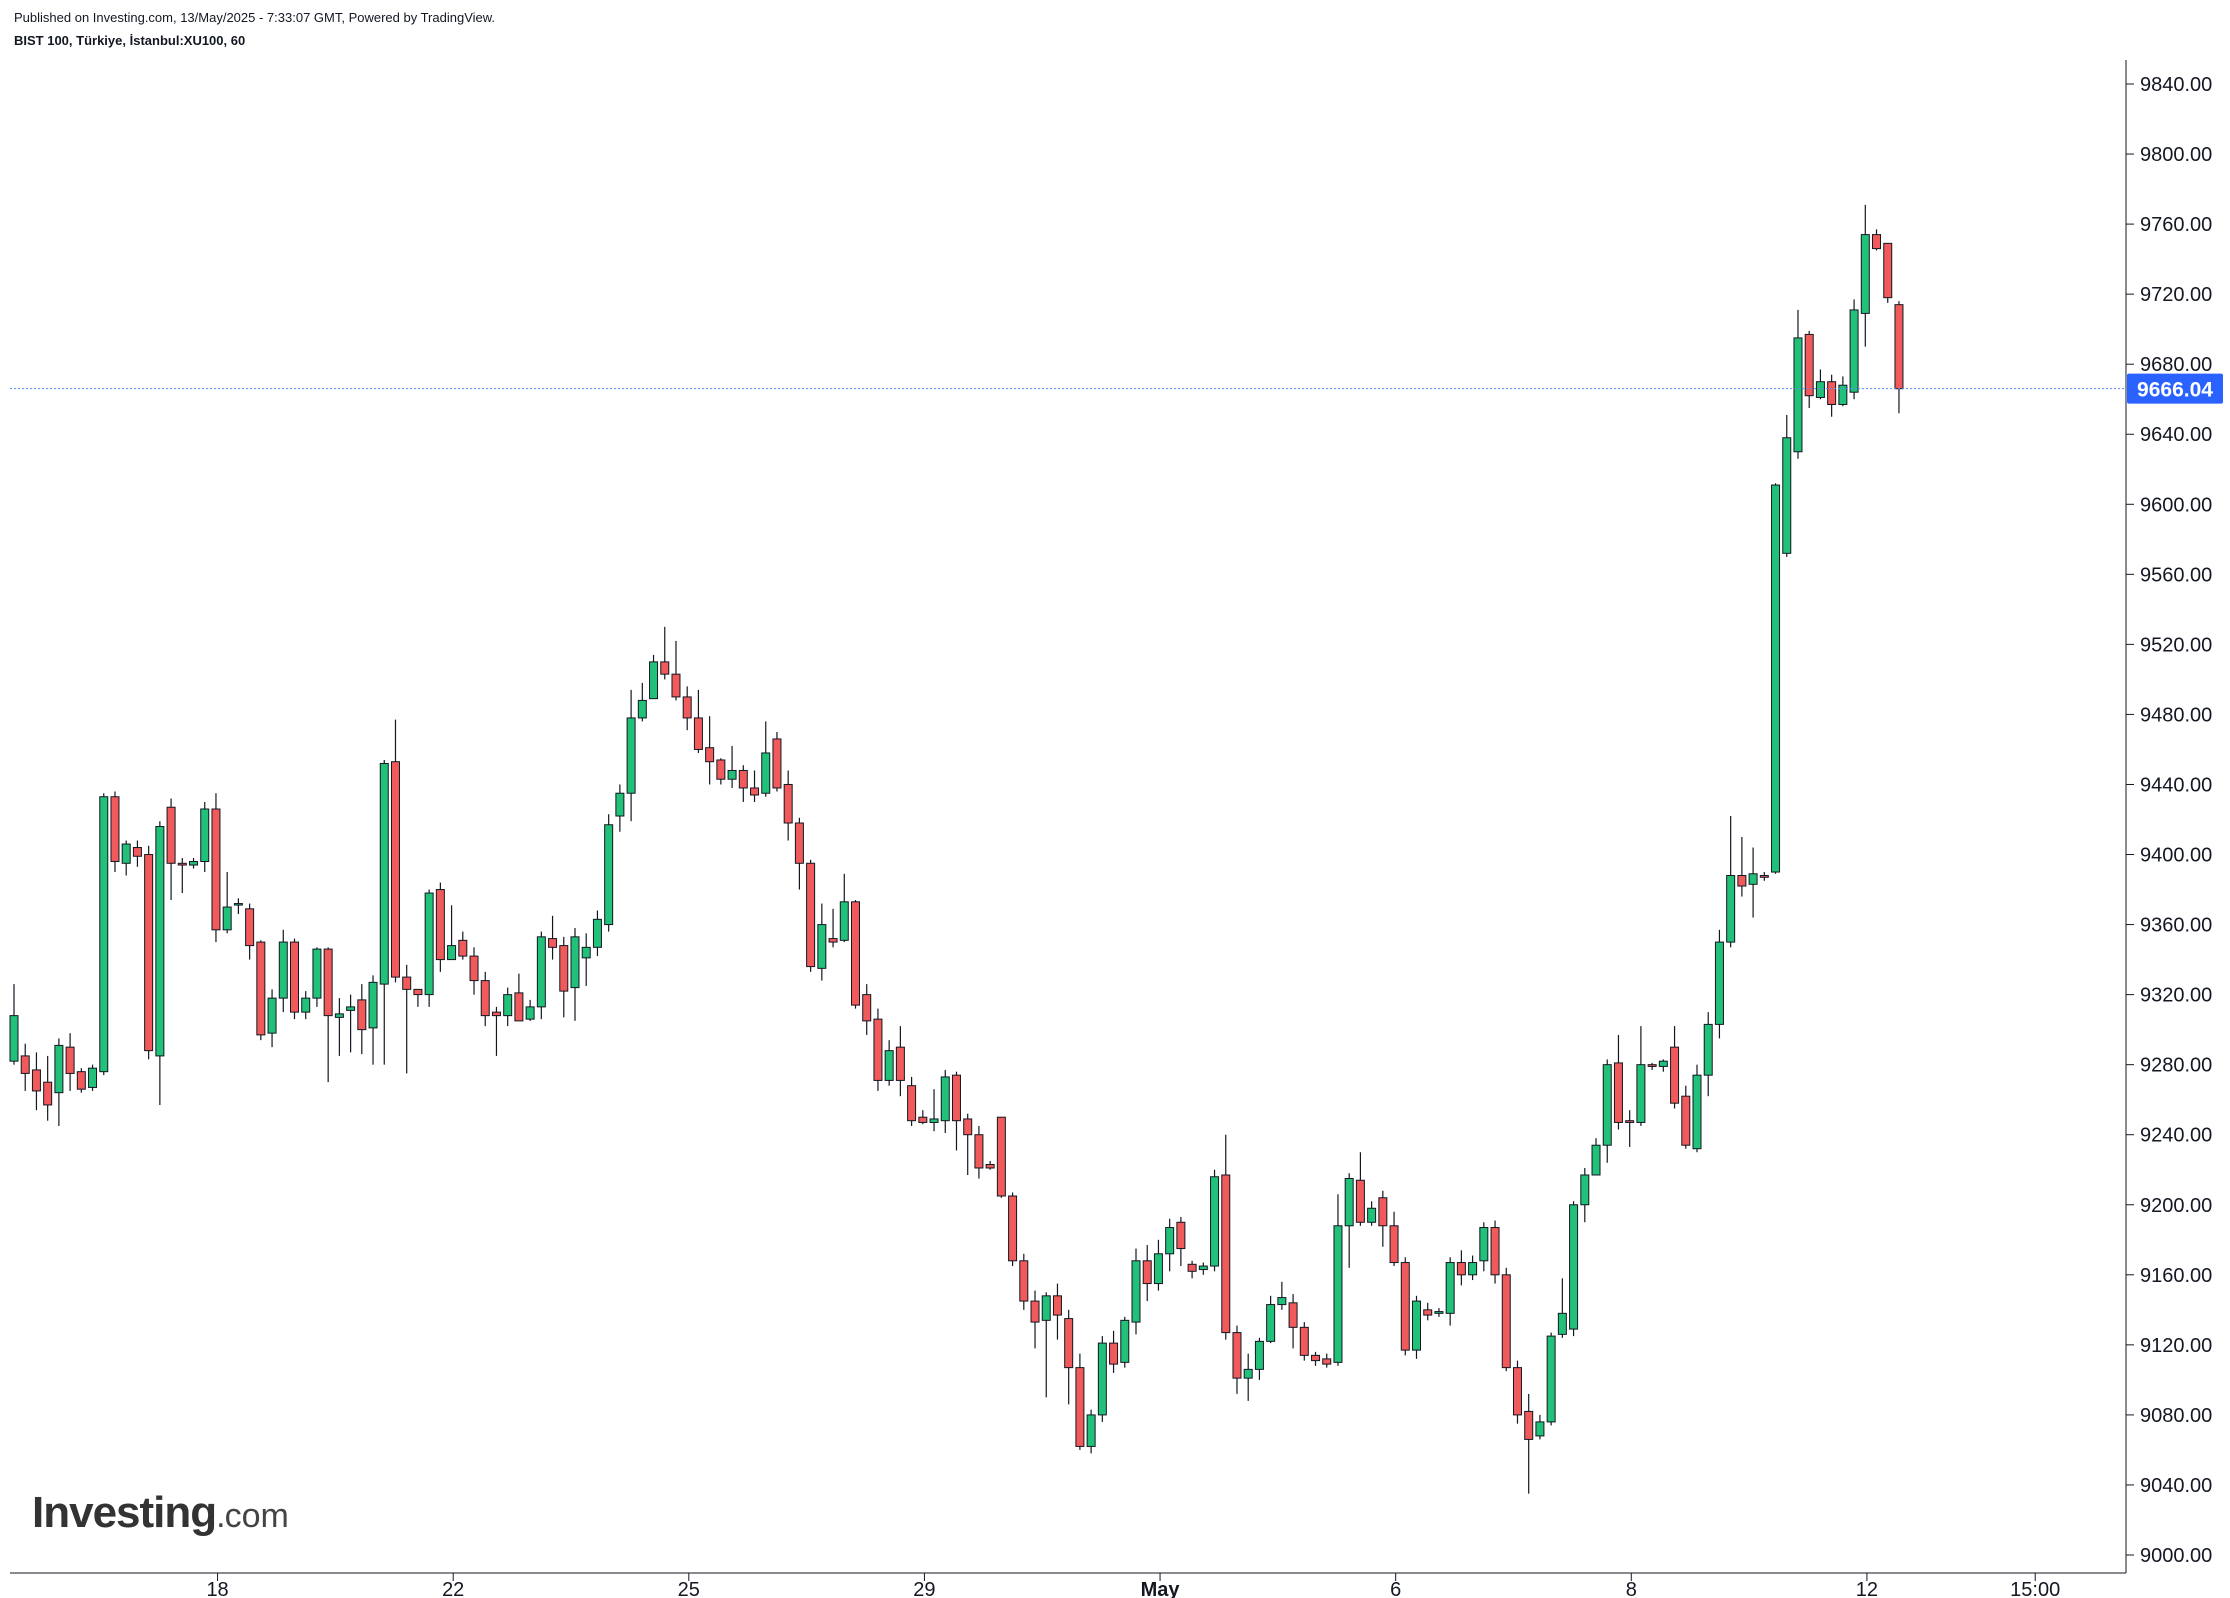 The height and width of the screenshot is (1598, 2230). What do you see at coordinates (2176, 1486) in the screenshot?
I see `price-tick-label: 9040.00` at bounding box center [2176, 1486].